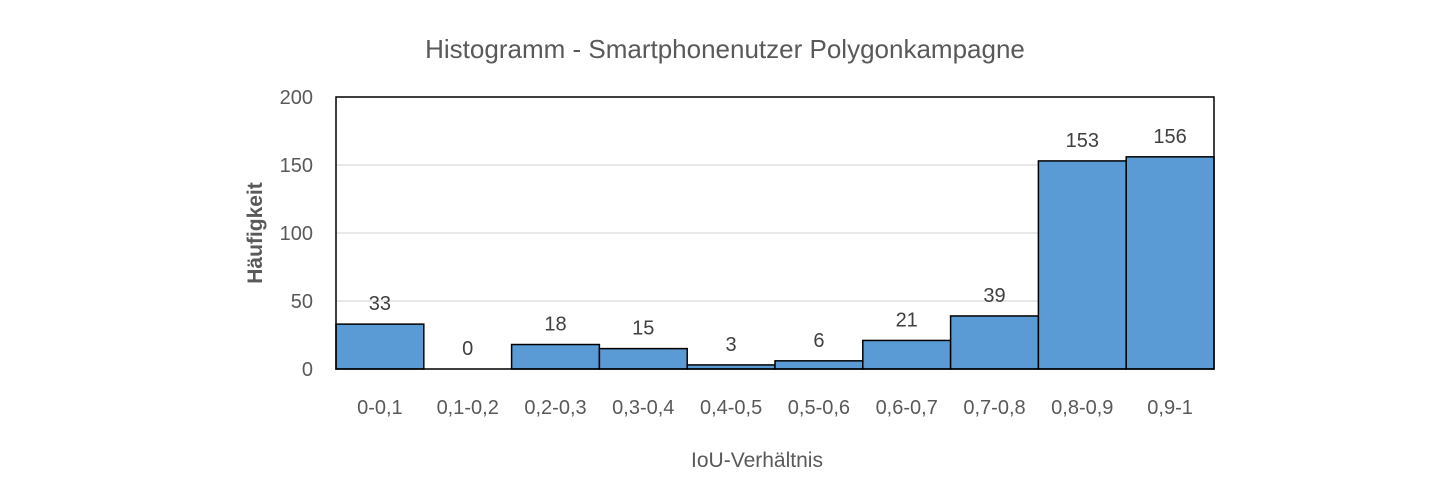 This screenshot has height=489, width=1455. Describe the element at coordinates (380, 346) in the screenshot. I see `bar-0-0,1` at that location.